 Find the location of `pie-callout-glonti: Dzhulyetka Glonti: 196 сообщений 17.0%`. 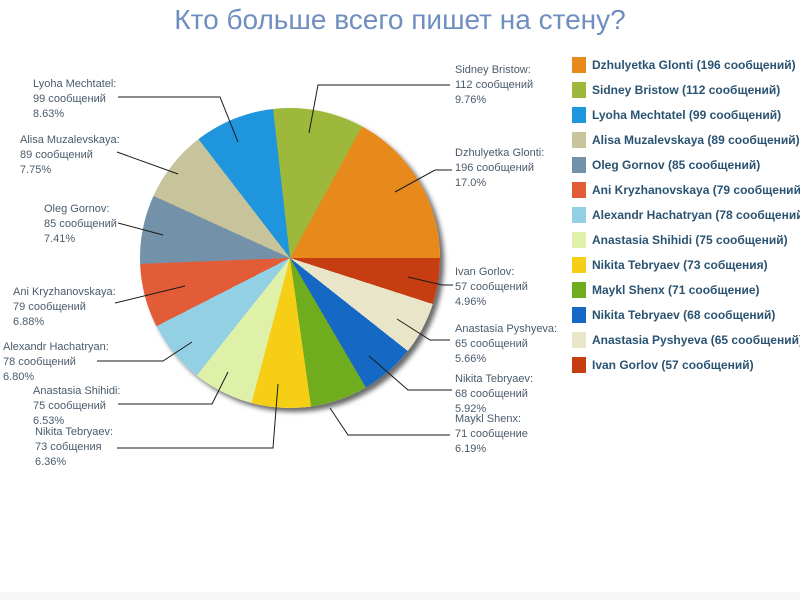

pie-callout-glonti: Dzhulyetka Glonti: 196 сообщений 17.0% is located at coordinates (499, 168).